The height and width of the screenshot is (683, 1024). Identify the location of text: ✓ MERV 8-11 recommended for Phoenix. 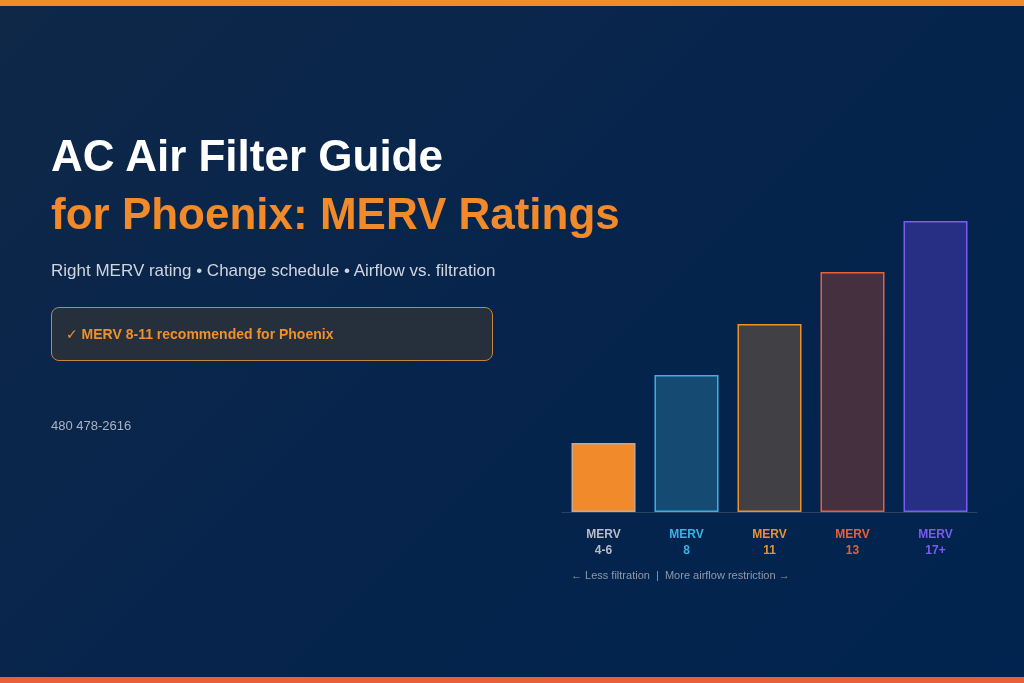
(272, 334).